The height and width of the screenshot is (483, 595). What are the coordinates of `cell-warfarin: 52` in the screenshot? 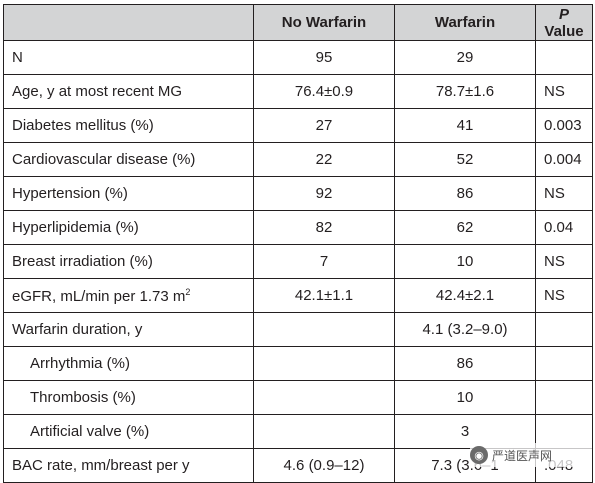 It's located at (465, 159).